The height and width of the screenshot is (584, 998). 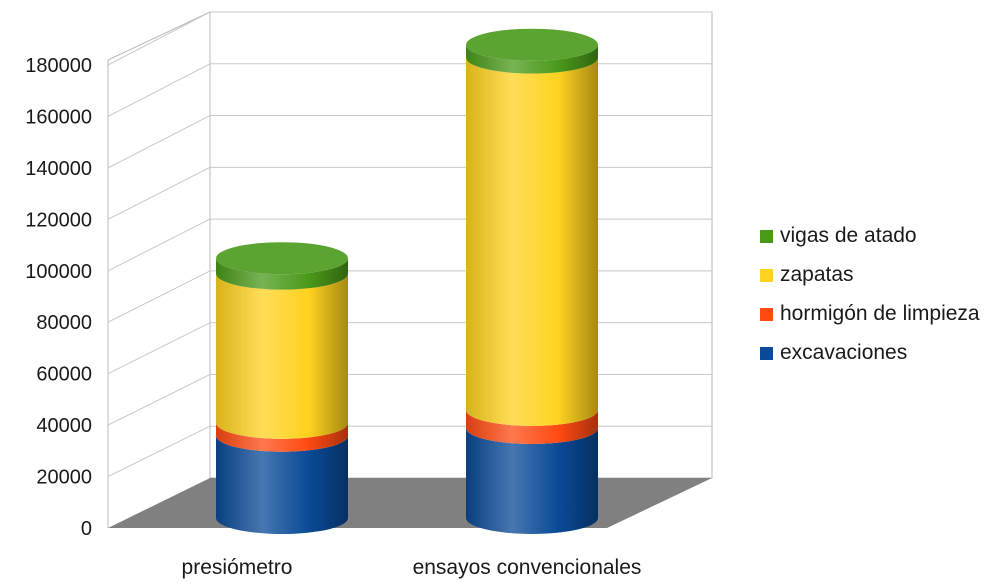 What do you see at coordinates (58, 220) in the screenshot?
I see `y-tick-label: 120000` at bounding box center [58, 220].